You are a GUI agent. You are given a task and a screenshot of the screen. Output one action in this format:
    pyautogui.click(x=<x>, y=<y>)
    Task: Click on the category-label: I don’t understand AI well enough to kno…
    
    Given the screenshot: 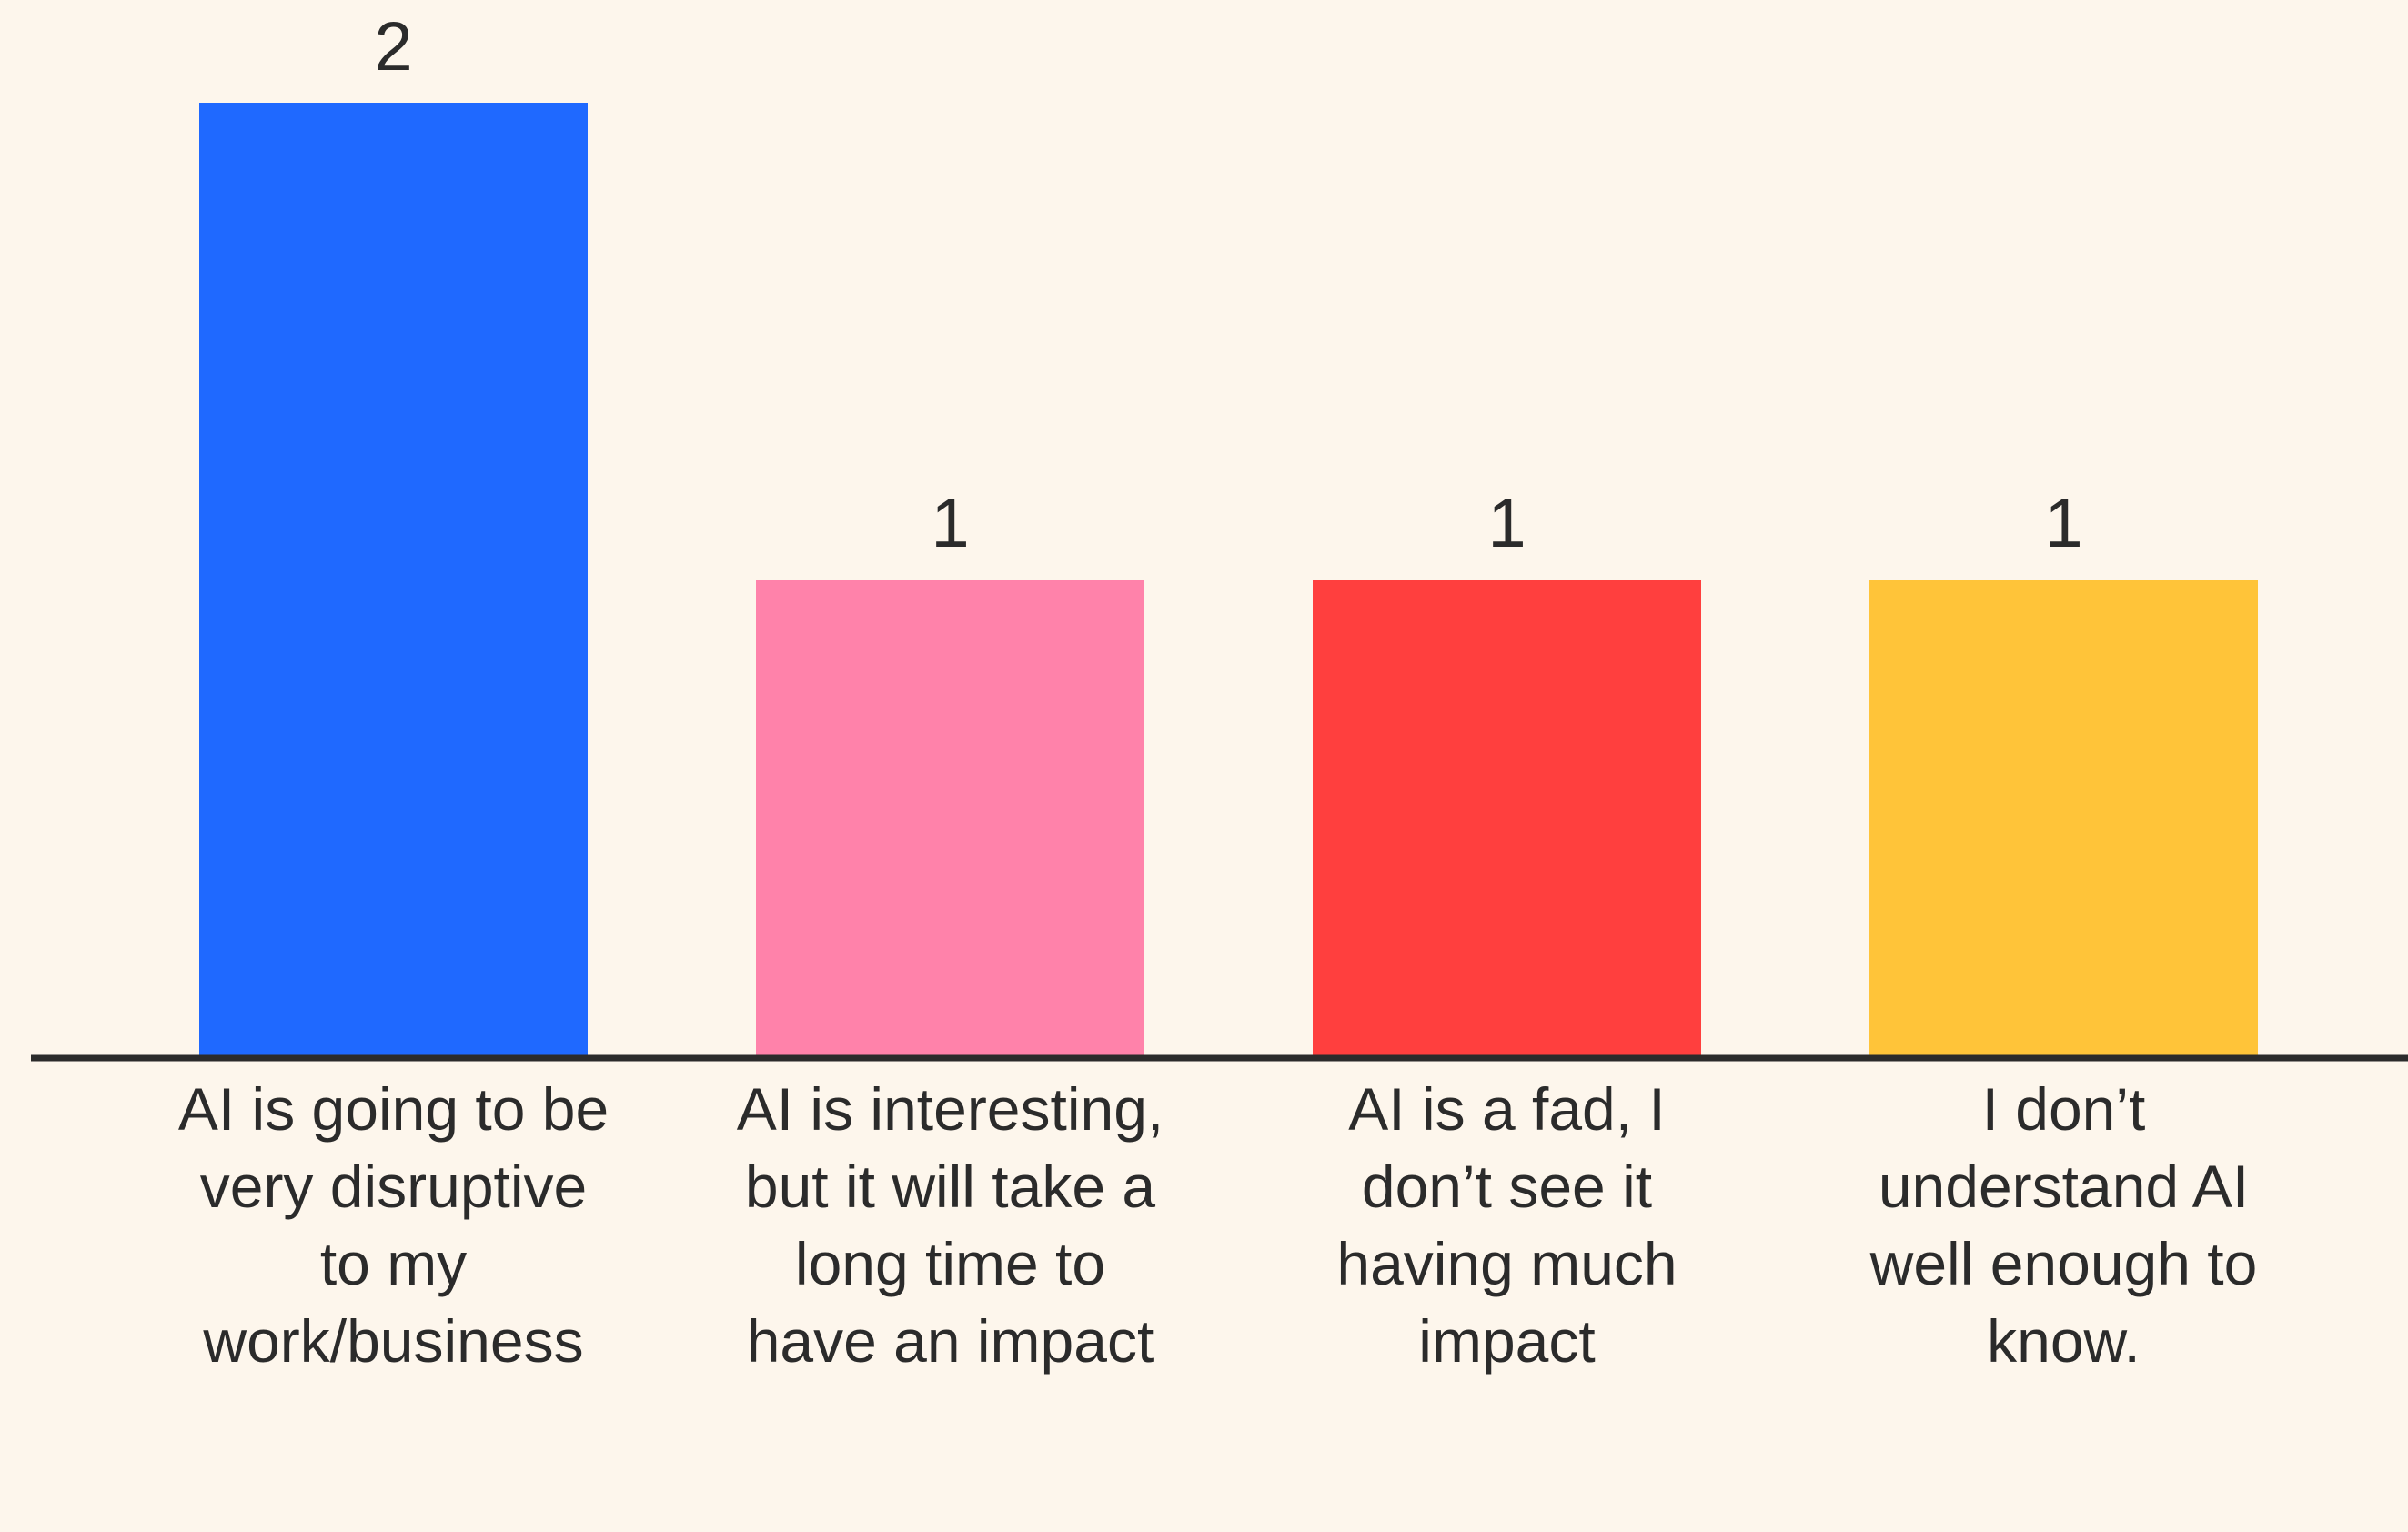 What is the action you would take?
    pyautogui.click(x=2063, y=1225)
    